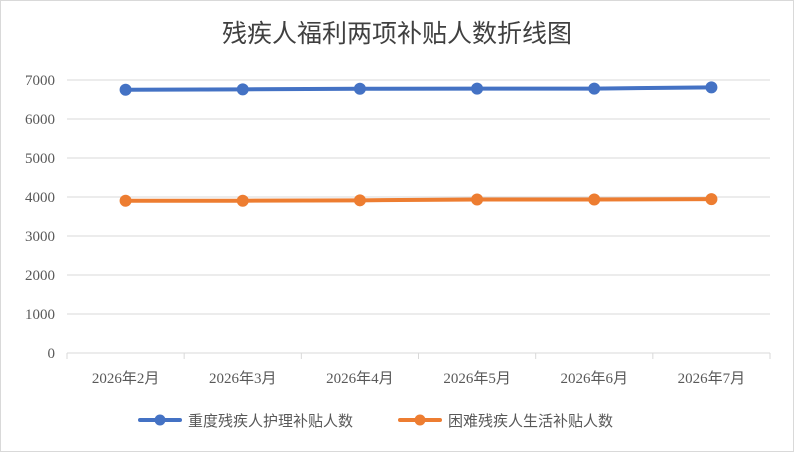 Image resolution: width=794 pixels, height=452 pixels. Describe the element at coordinates (712, 378) in the screenshot. I see `x-tick-label: 2026年7月` at that location.